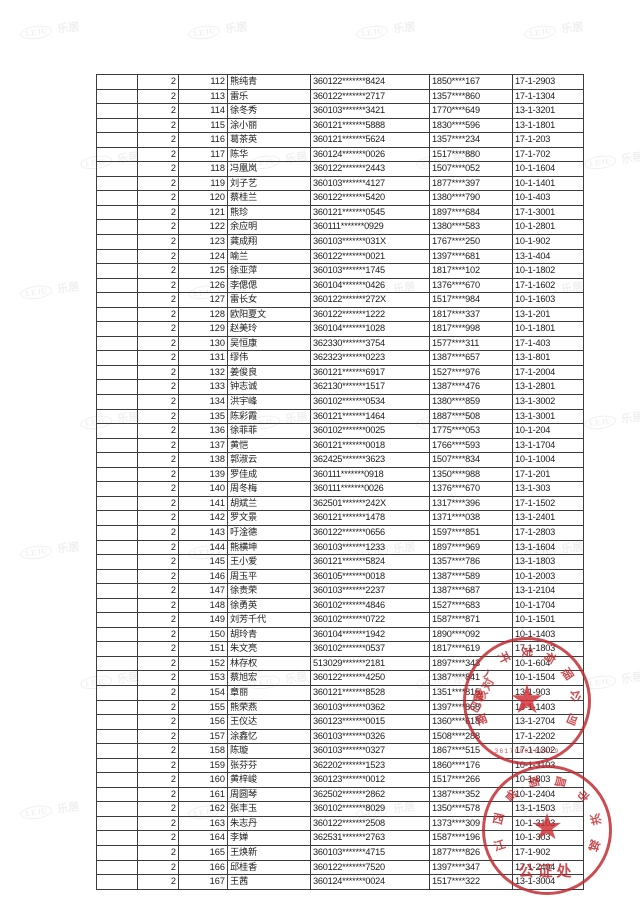  I want to click on row-cell-name: 郭淑云, so click(269, 460).